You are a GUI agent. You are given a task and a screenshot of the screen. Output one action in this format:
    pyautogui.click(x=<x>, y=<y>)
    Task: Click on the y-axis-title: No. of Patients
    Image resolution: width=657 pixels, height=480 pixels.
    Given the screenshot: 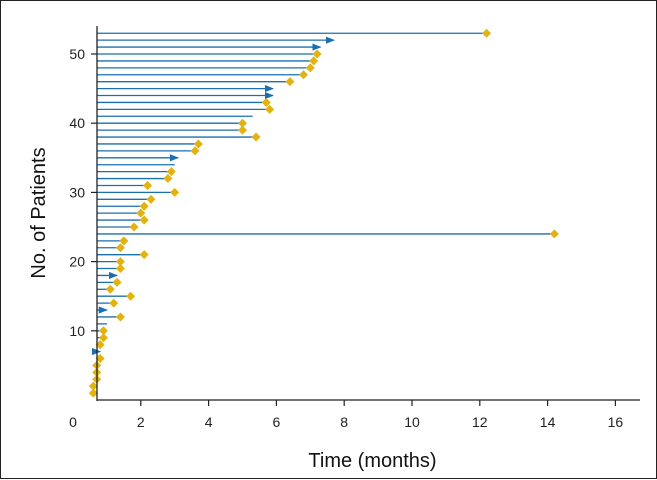 What is the action you would take?
    pyautogui.click(x=39, y=212)
    